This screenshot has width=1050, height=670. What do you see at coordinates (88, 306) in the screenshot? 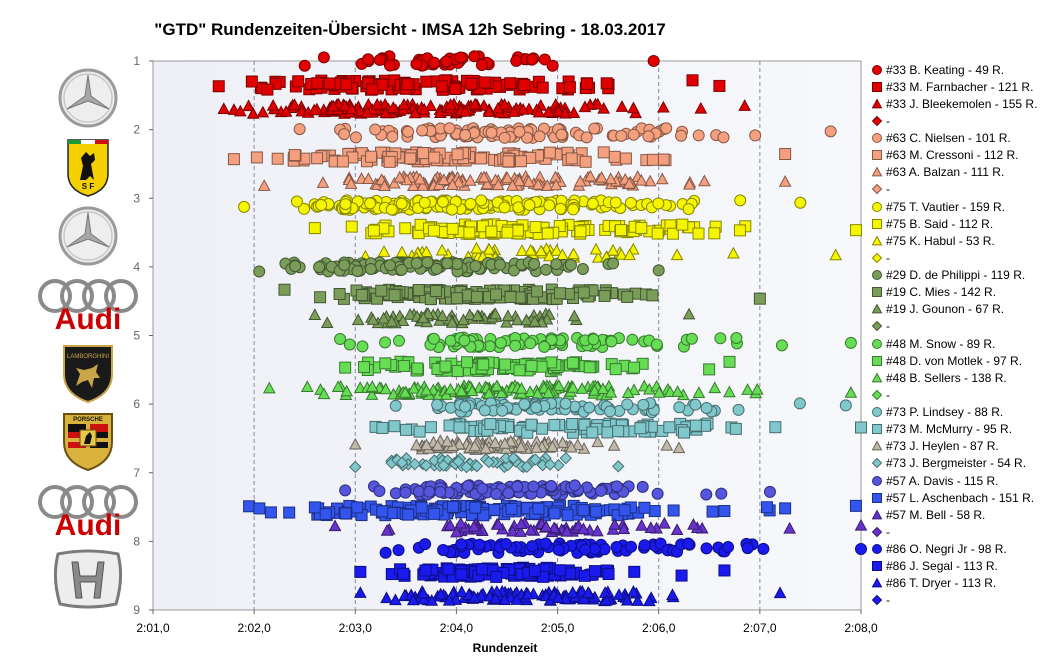
I see `audi-logo: Audi` at bounding box center [88, 306].